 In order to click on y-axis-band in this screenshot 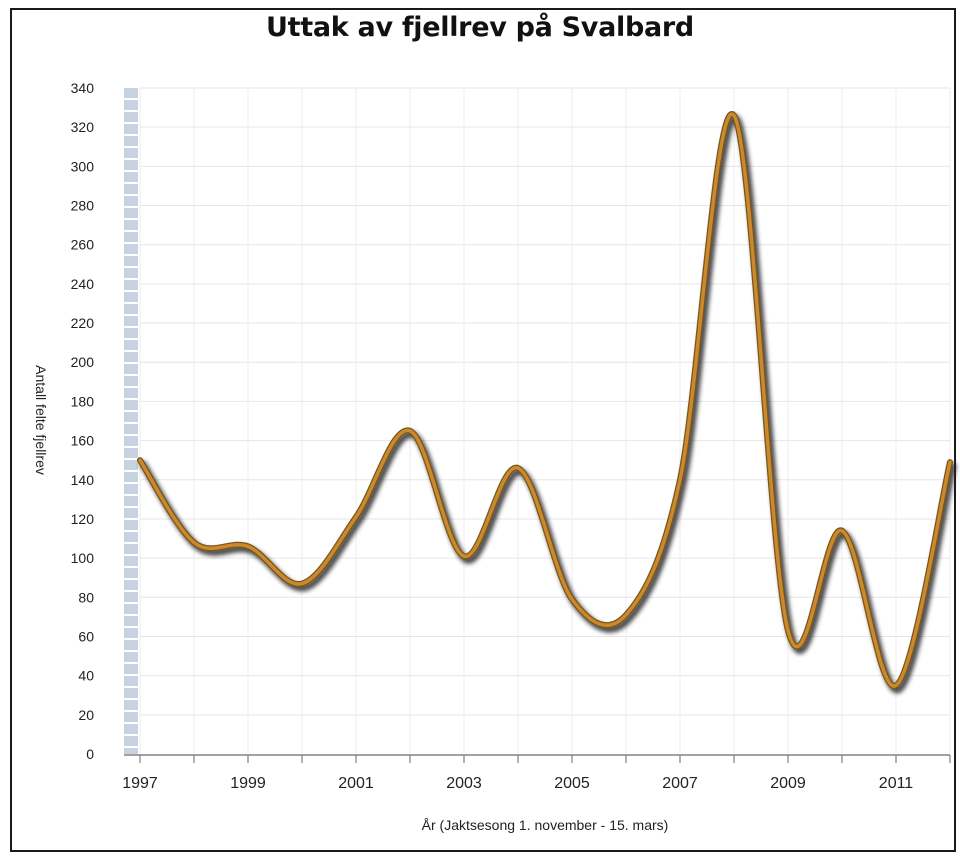, I will do `click(131, 421)`.